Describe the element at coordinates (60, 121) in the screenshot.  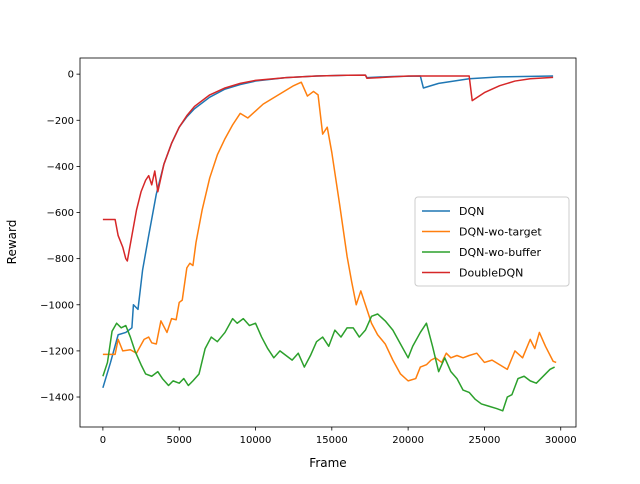
I see `y-tick-label: −200` at that location.